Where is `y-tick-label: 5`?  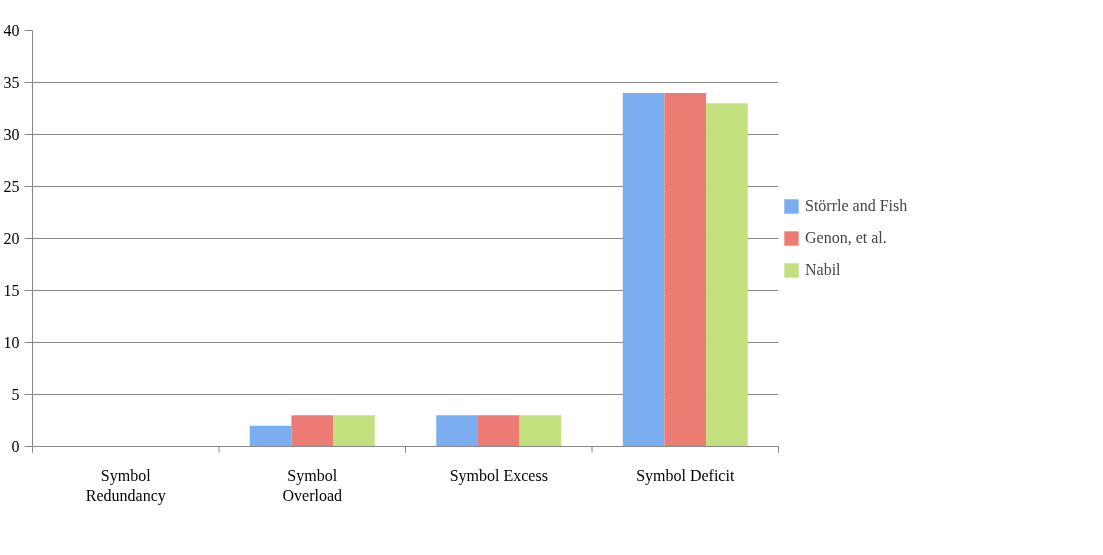 y-tick-label: 5 is located at coordinates (15, 394).